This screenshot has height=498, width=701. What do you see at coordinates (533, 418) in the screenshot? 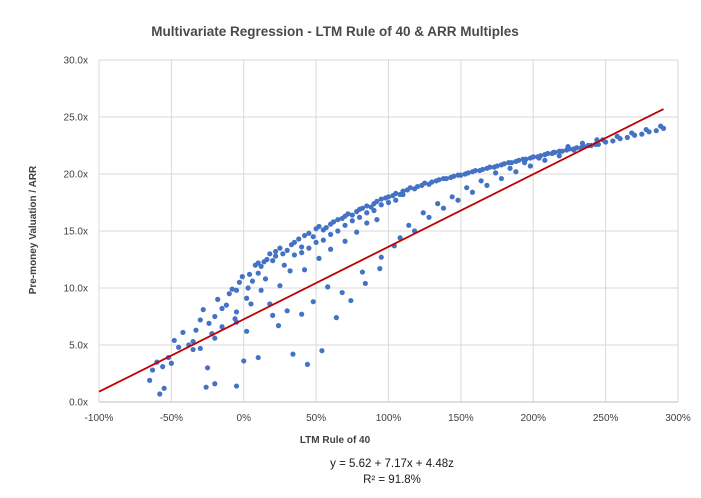
I see `x-tick-label: 200%` at bounding box center [533, 418].